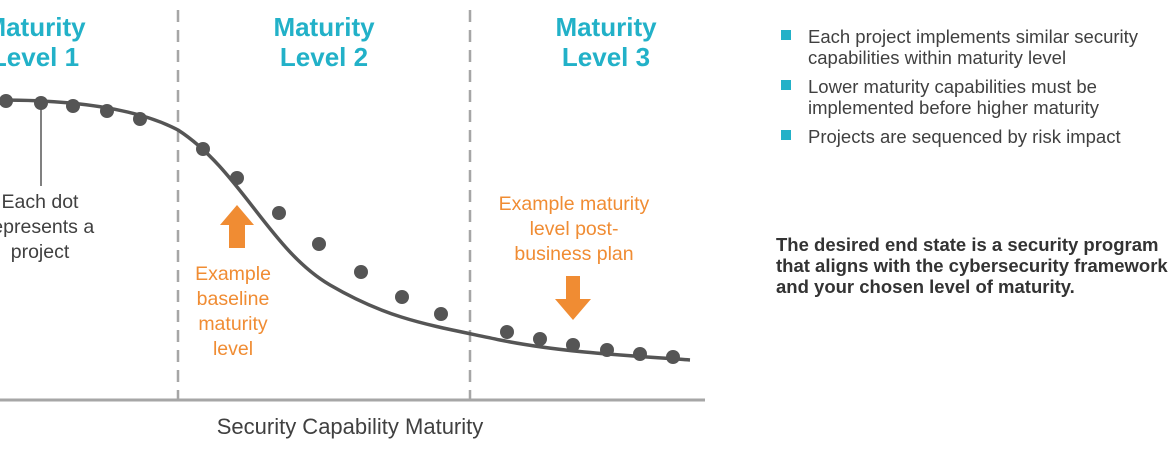 The width and height of the screenshot is (1175, 460). Describe the element at coordinates (574, 204) in the screenshot. I see `post-note-line1: Example maturity` at that location.